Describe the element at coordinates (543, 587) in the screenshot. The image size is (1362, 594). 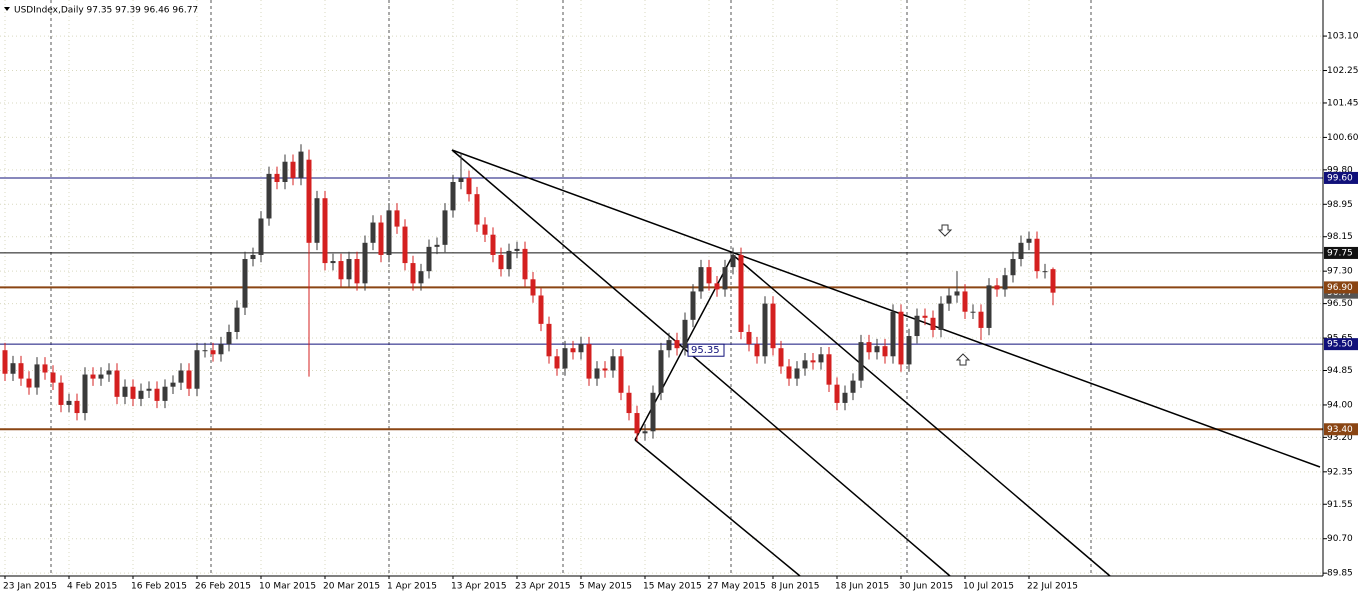
I see `x-tick-label: 23 Apr 2015` at that location.